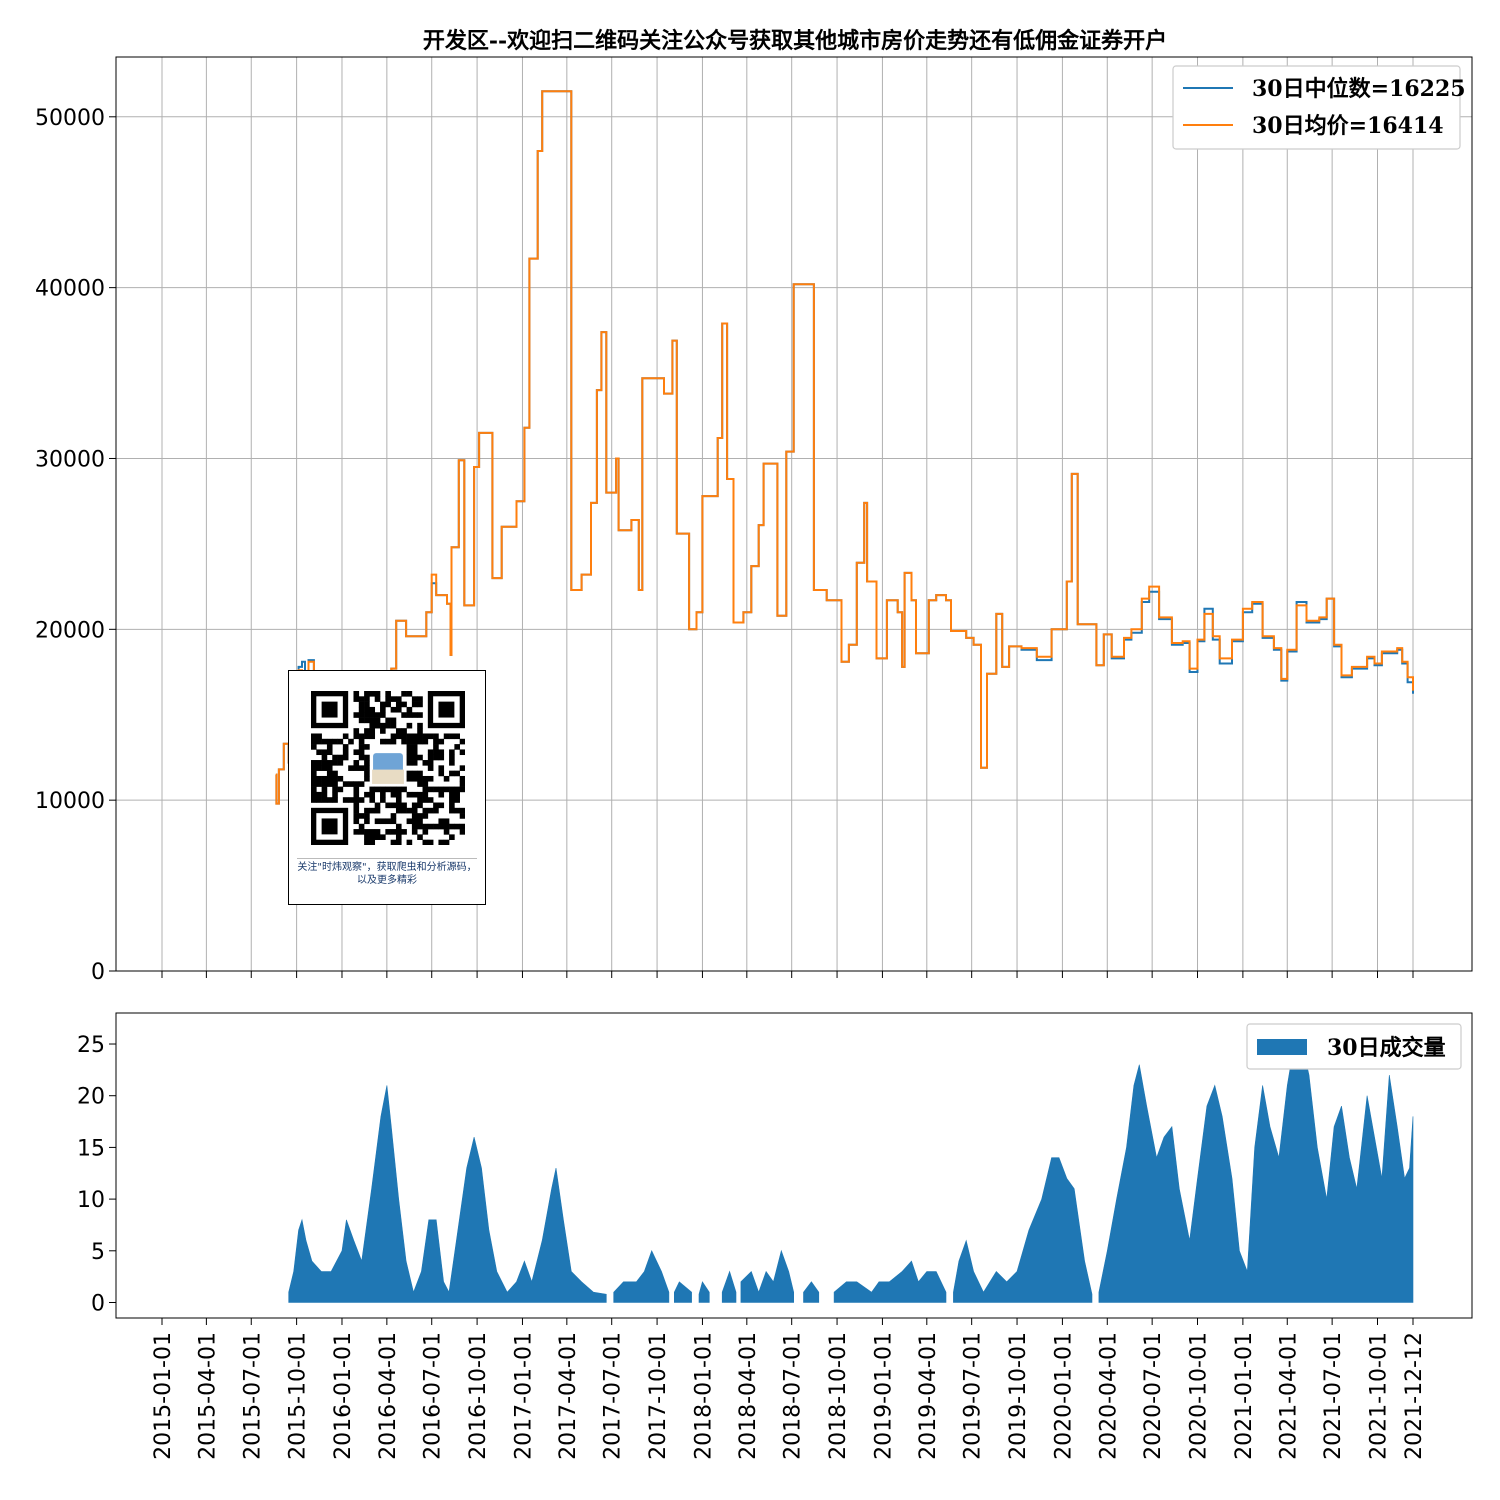 This screenshot has width=1500, height=1500. I want to click on date-x-tick-label: 2021-12-12, so click(1414, 1396).